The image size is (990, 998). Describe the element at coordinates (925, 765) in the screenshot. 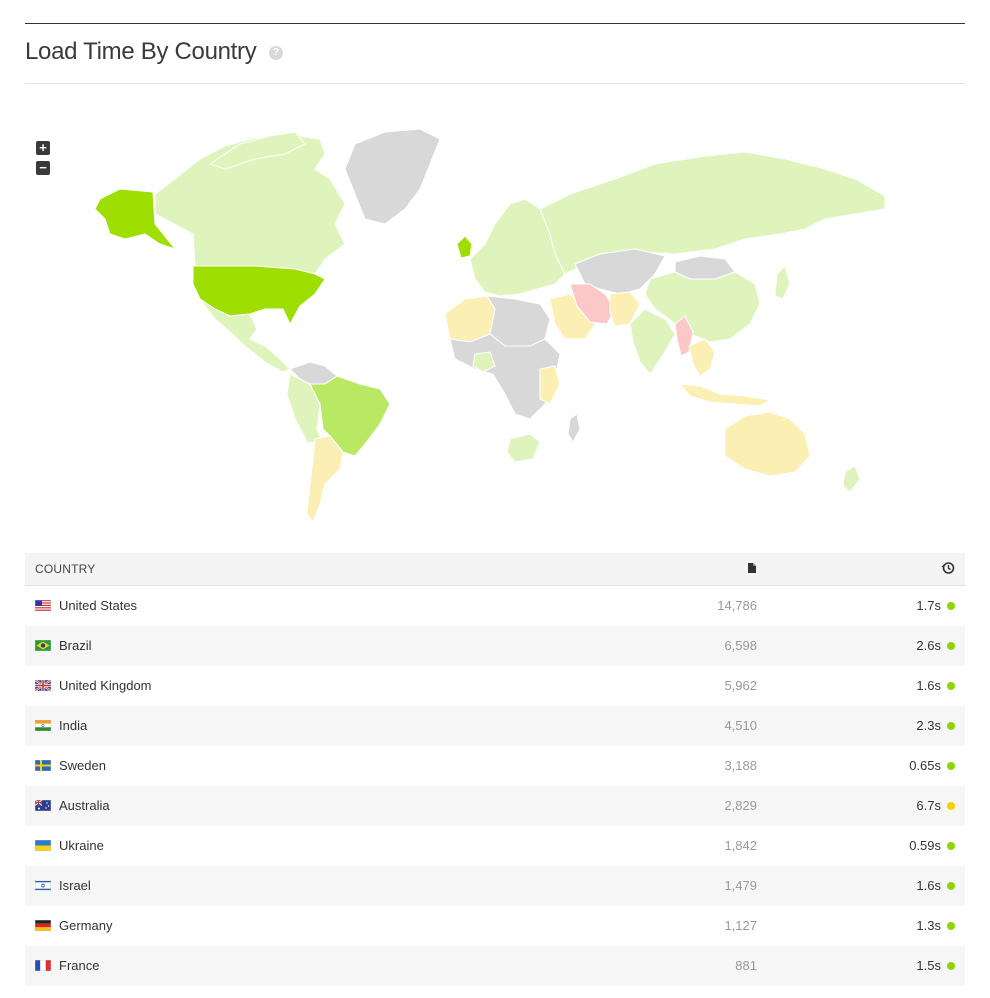

I see `load-time-value: 0.65s` at that location.